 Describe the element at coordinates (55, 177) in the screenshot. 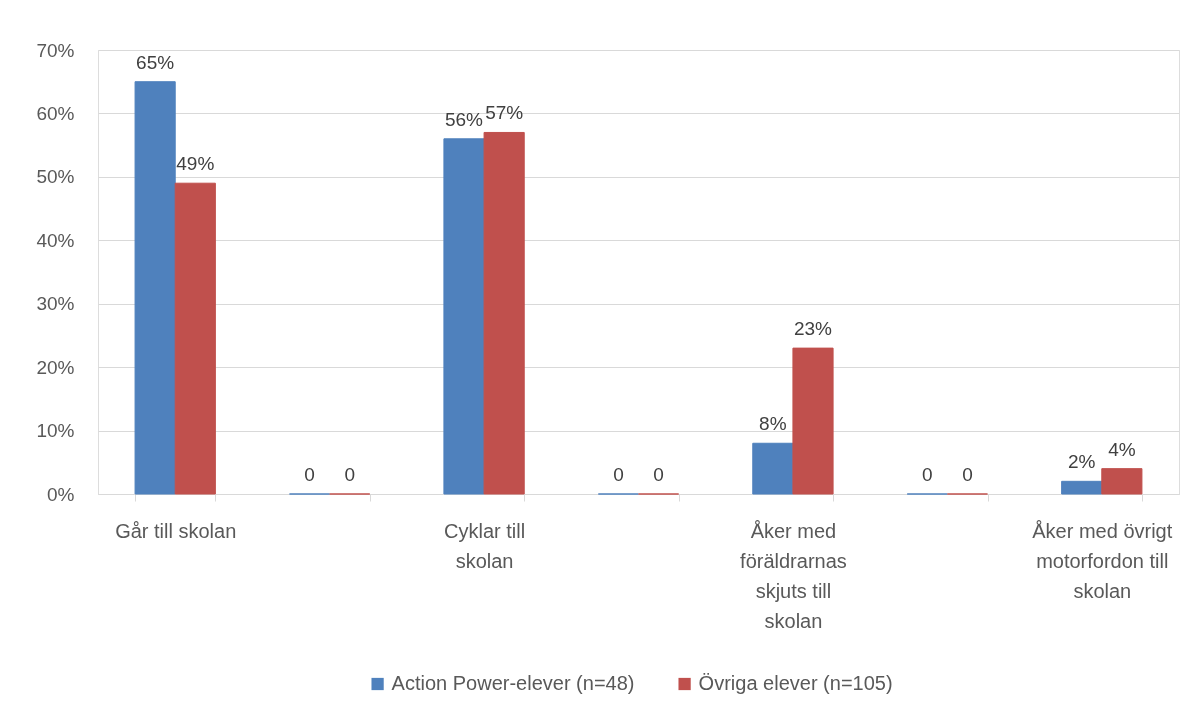

I see `y-tick-label: 50%` at that location.